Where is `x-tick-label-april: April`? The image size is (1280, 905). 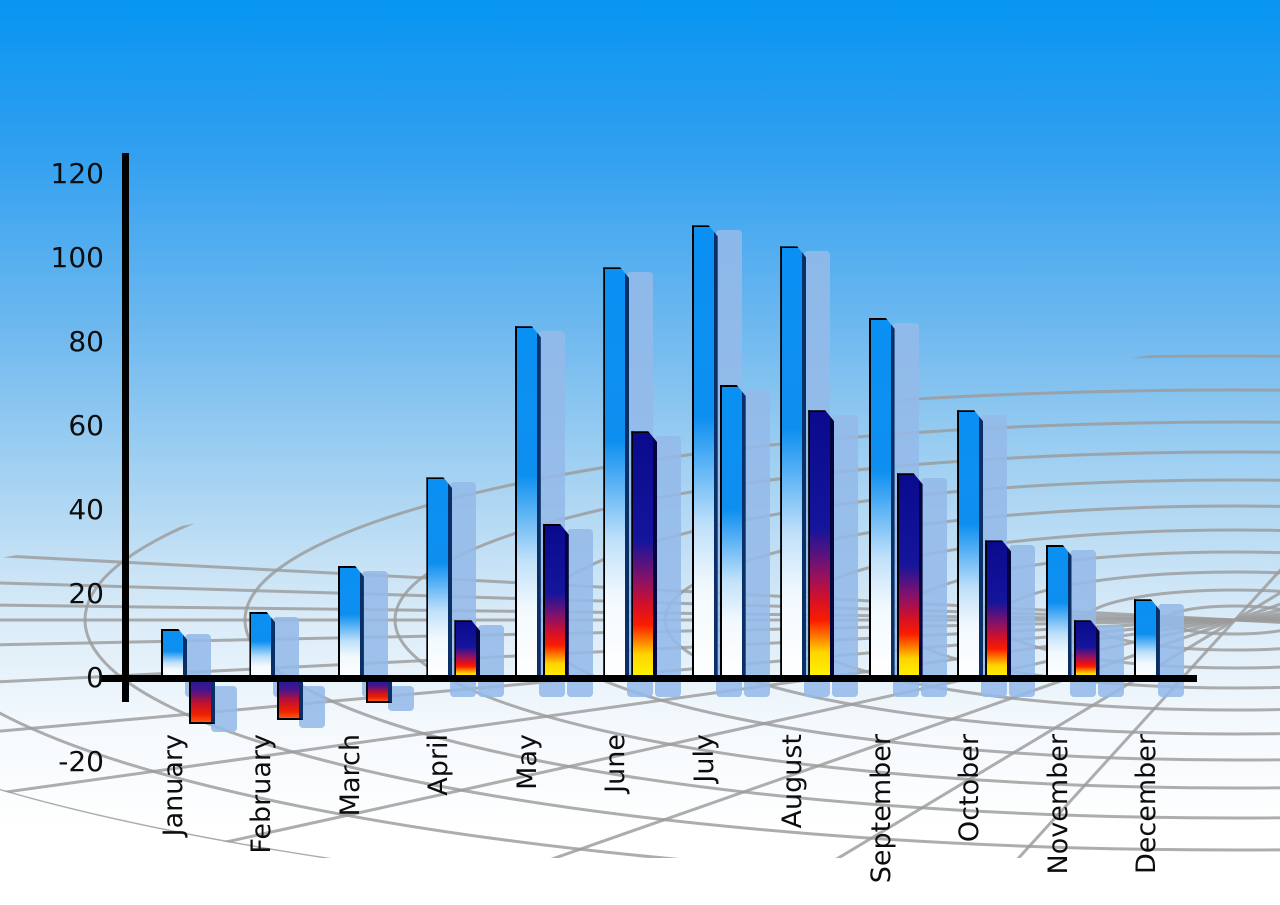
x-tick-label-april: April is located at coordinates (439, 765).